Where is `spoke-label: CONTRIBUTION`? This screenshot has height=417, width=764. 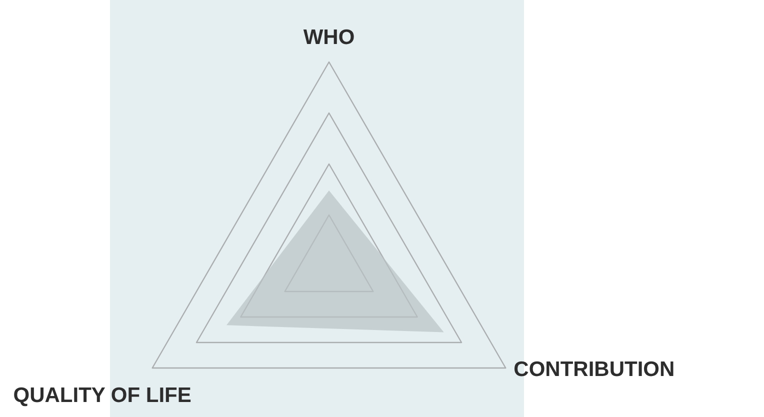
spoke-label: CONTRIBUTION is located at coordinates (594, 369).